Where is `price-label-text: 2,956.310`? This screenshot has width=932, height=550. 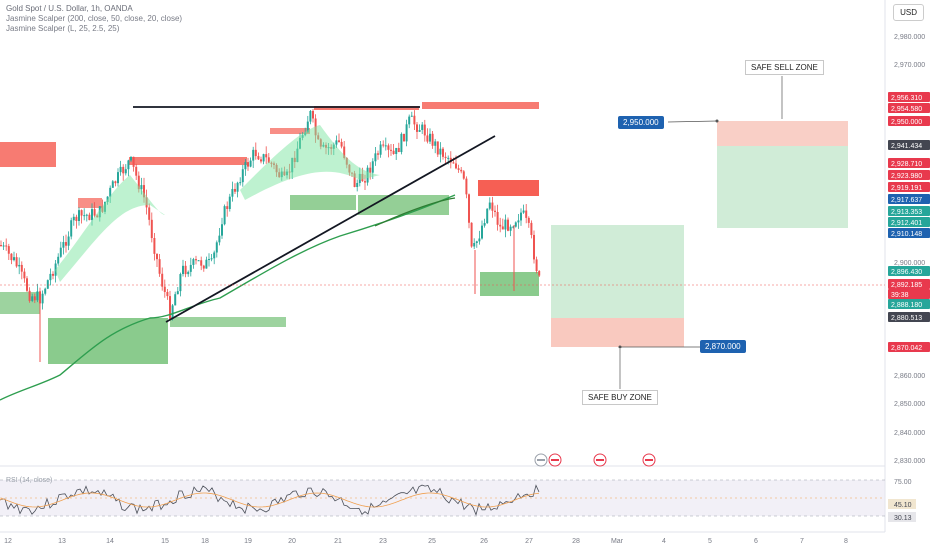 price-label-text: 2,956.310 is located at coordinates (906, 98).